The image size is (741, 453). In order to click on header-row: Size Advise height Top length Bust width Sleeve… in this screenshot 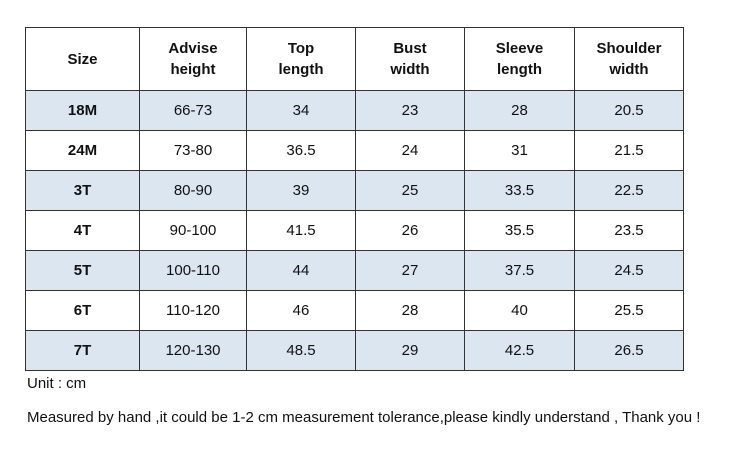, I will do `click(354, 59)`.